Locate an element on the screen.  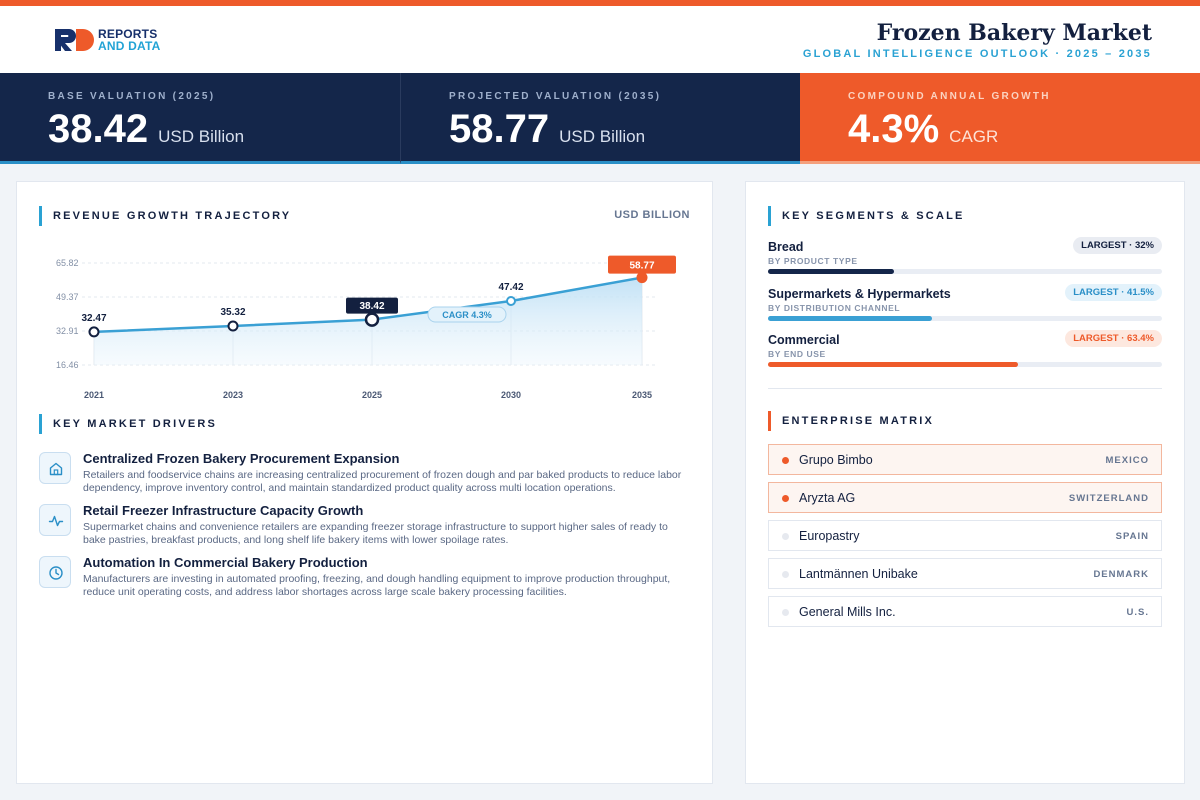
brand-logo: REPORTS AND DATA is located at coordinates (115, 41).